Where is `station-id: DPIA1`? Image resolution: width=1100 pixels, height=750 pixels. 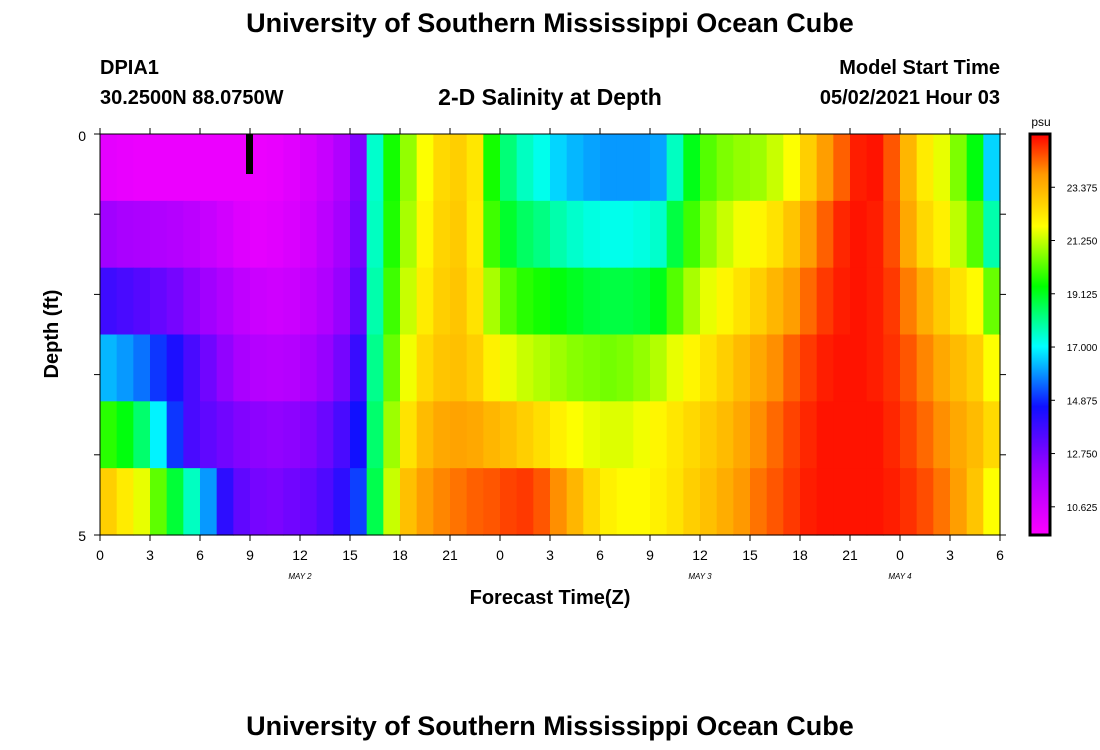
station-id: DPIA1 is located at coordinates (129, 68).